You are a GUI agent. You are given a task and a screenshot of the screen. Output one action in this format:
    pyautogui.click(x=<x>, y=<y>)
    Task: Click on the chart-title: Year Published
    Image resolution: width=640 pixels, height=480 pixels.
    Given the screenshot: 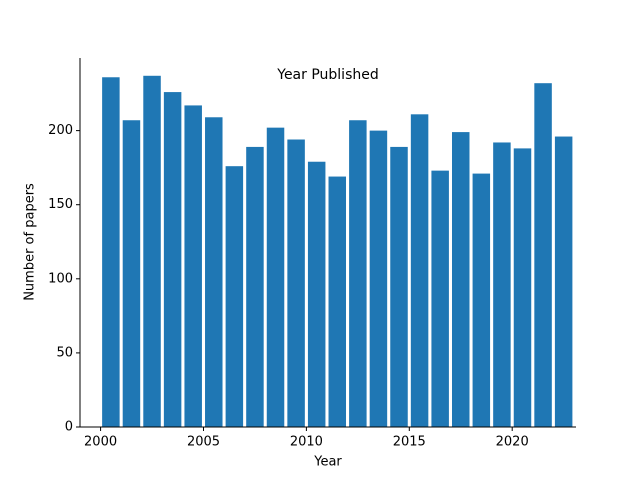 What is the action you would take?
    pyautogui.click(x=327, y=75)
    